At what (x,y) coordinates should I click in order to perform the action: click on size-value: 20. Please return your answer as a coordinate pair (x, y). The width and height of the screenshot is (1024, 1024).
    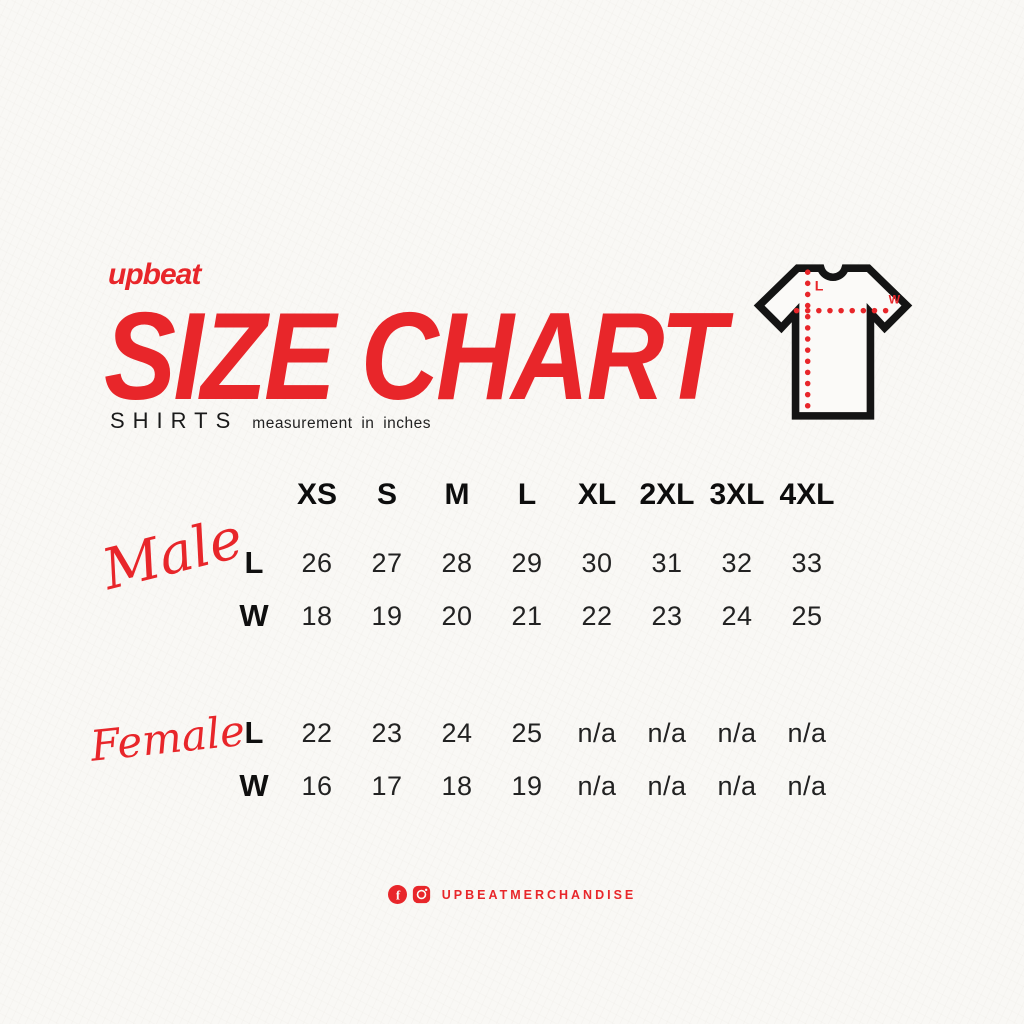
    Looking at the image, I should click on (457, 615).